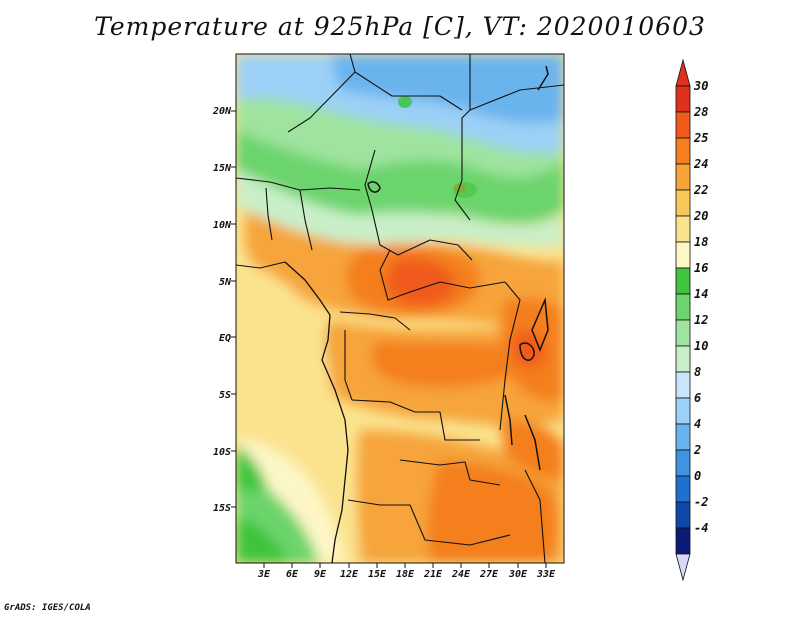 The width and height of the screenshot is (800, 618). I want to click on lon-tick-label: 12E, so click(349, 574).